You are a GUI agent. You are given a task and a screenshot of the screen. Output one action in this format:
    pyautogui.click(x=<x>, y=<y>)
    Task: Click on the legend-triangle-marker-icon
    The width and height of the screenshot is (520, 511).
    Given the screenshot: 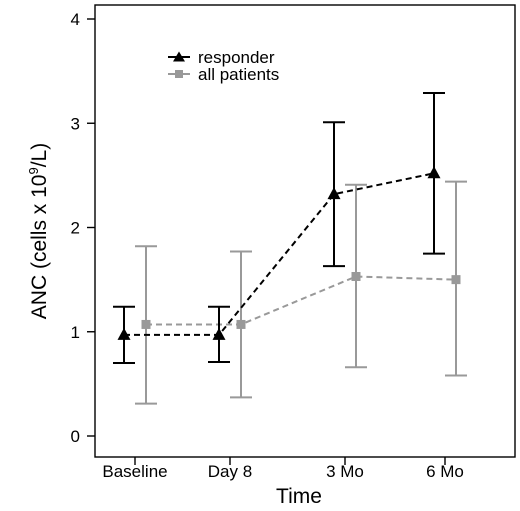 What is the action you would take?
    pyautogui.click(x=179, y=56)
    